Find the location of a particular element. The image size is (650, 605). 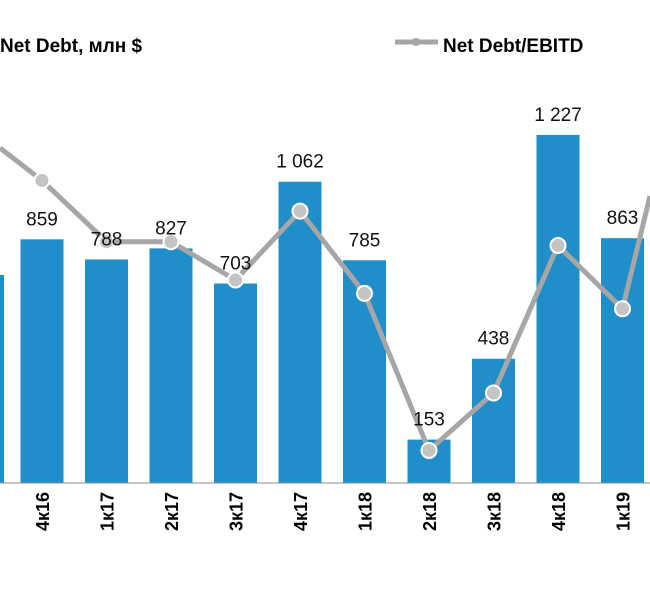

line-point-1к19 is located at coordinates (622, 309).